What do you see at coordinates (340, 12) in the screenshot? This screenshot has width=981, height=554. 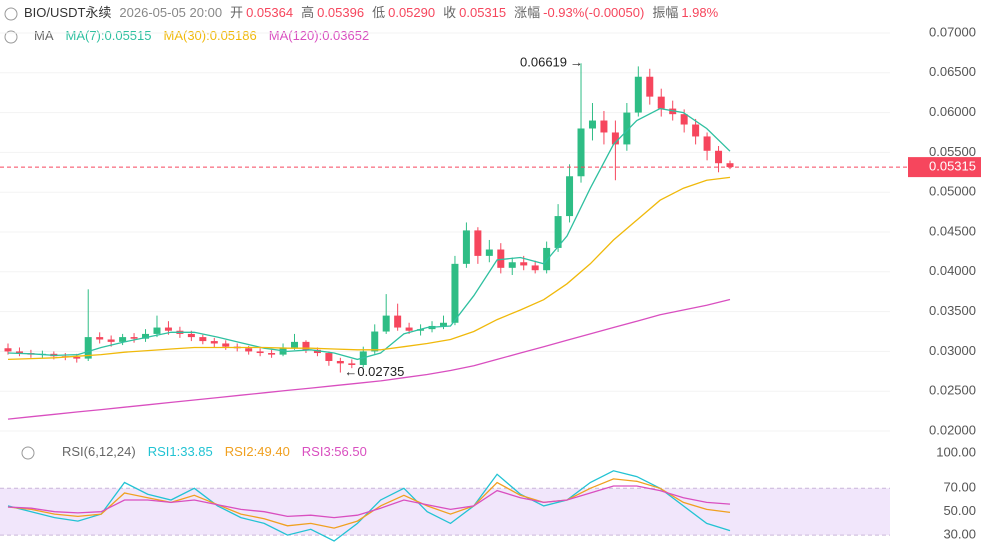 I see `field-value: 0.05396` at bounding box center [340, 12].